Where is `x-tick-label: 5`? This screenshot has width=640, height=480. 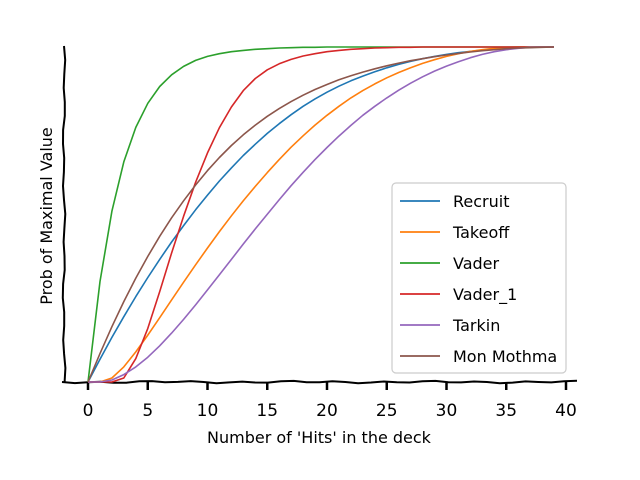 x-tick-label: 5 is located at coordinates (147, 411).